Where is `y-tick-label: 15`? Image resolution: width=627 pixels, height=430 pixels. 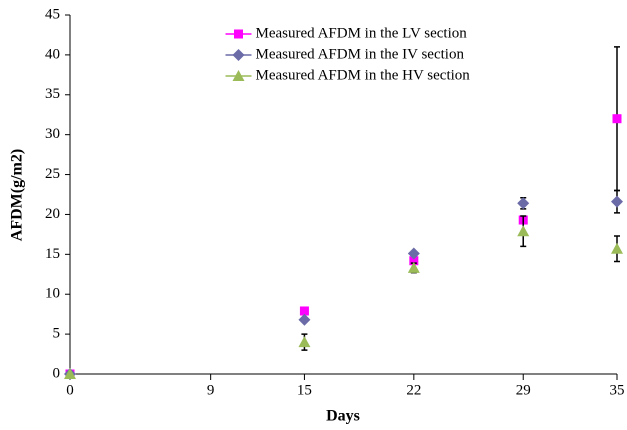
y-tick-label: 15 is located at coordinates (52, 254).